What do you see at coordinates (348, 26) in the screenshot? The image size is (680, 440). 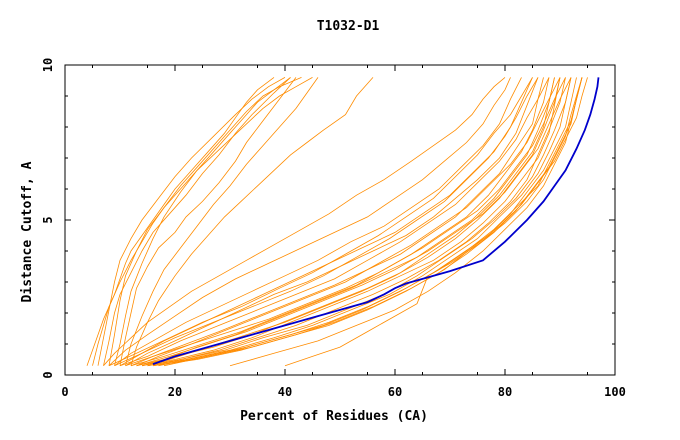 I see `chart-title: T1032-D1` at bounding box center [348, 26].